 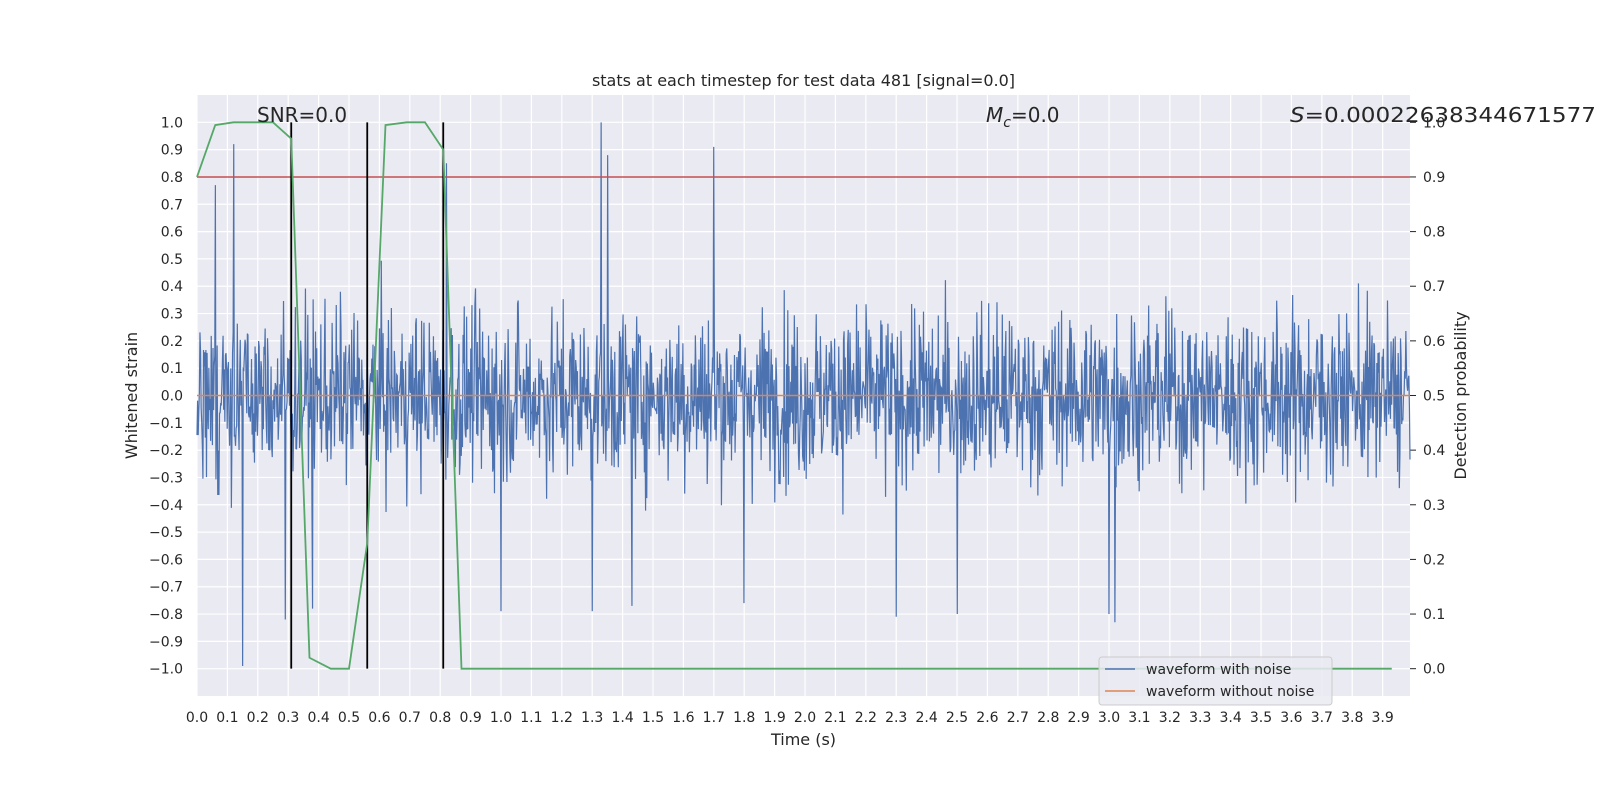 I want to click on y2-tick-label: 0.2, so click(x=1434, y=560).